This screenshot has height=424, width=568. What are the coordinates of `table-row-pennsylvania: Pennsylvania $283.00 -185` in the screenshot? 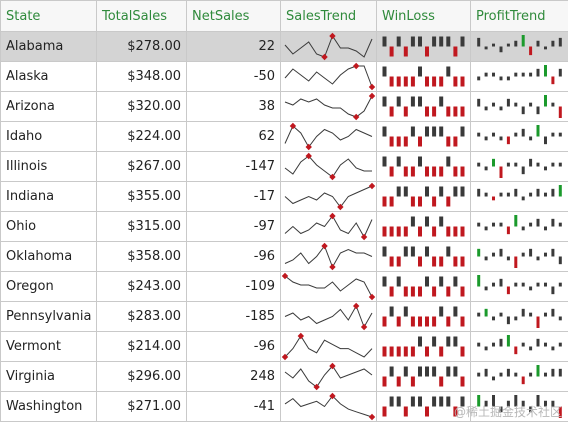 It's located at (284, 316).